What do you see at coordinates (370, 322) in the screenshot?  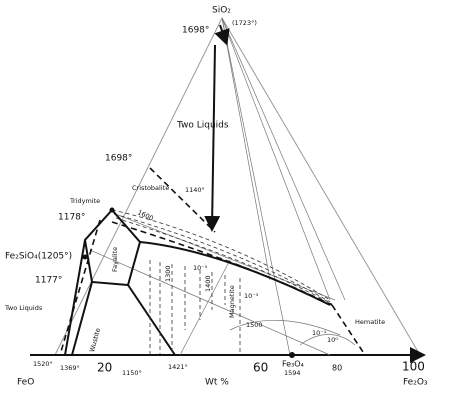 I see `phase-label: Hematite` at bounding box center [370, 322].